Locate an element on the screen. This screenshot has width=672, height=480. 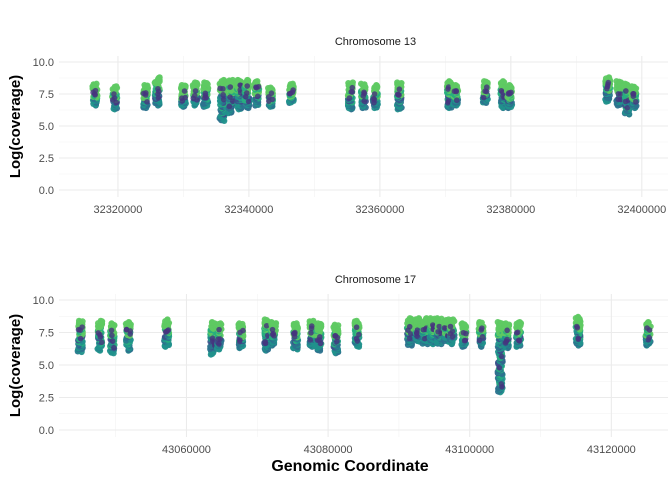
x-axis-label: Genomic Coordinate is located at coordinates (349, 466).